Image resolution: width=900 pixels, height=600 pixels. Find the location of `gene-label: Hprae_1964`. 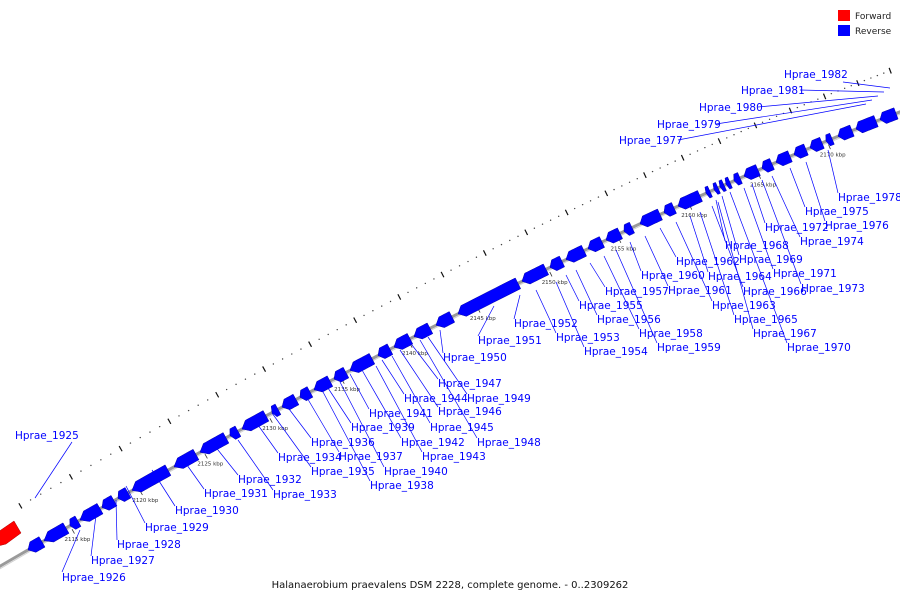

gene-label: Hprae_1964 is located at coordinates (740, 277).